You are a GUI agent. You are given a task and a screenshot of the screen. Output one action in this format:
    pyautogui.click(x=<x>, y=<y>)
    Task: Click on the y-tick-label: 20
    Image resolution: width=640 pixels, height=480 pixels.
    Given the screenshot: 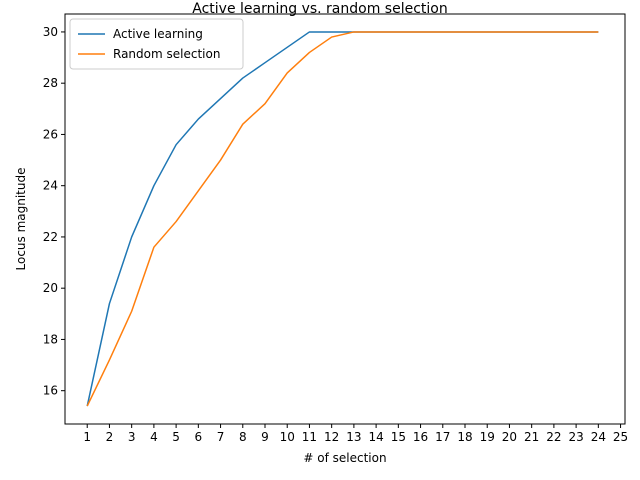 What is the action you would take?
    pyautogui.click(x=50, y=288)
    